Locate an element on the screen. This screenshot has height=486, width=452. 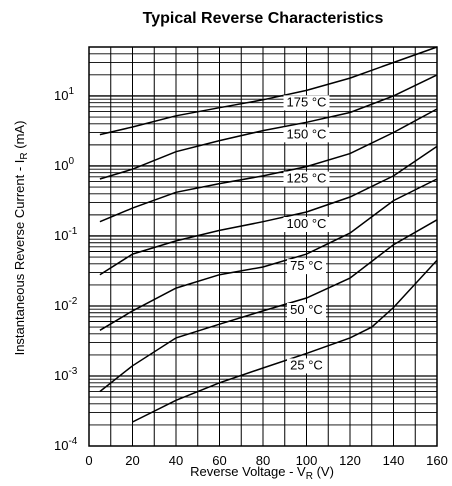
y-tick-exponent: -3 is located at coordinates (72, 371).